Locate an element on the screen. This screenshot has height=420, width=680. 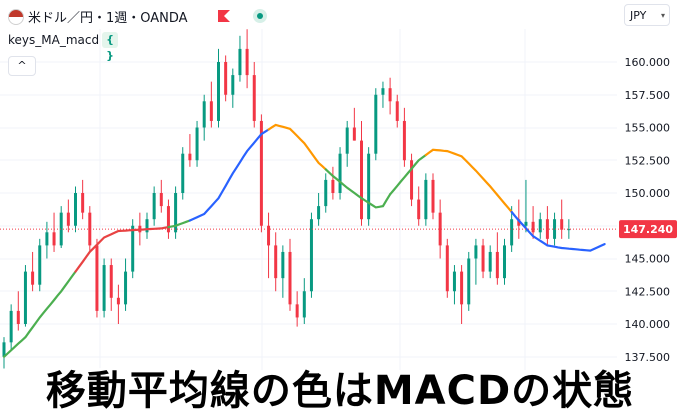
red-flag-icon is located at coordinates (224, 16).